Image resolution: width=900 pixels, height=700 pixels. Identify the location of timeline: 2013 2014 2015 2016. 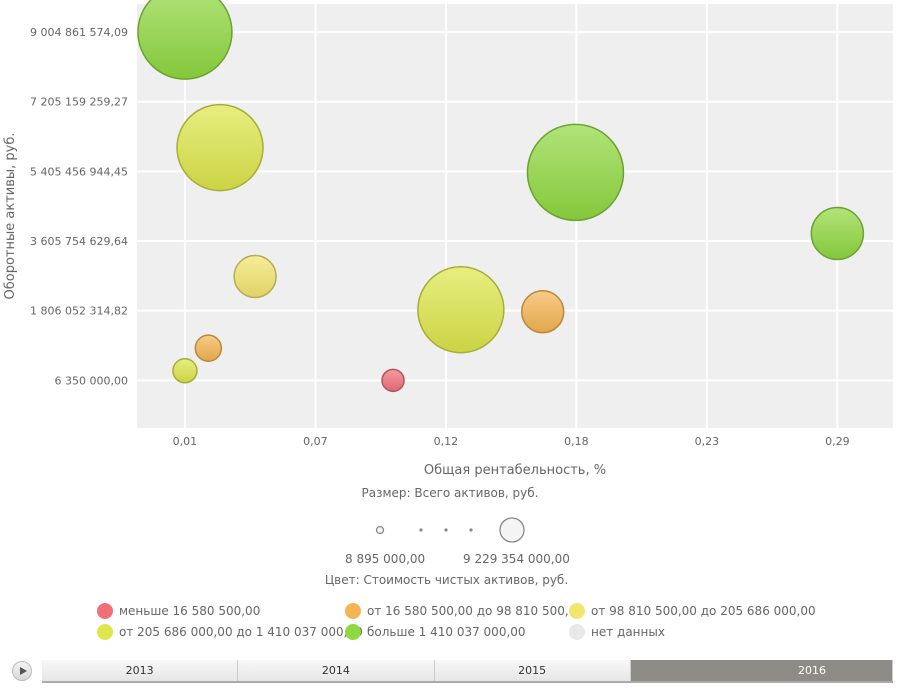
(467, 671).